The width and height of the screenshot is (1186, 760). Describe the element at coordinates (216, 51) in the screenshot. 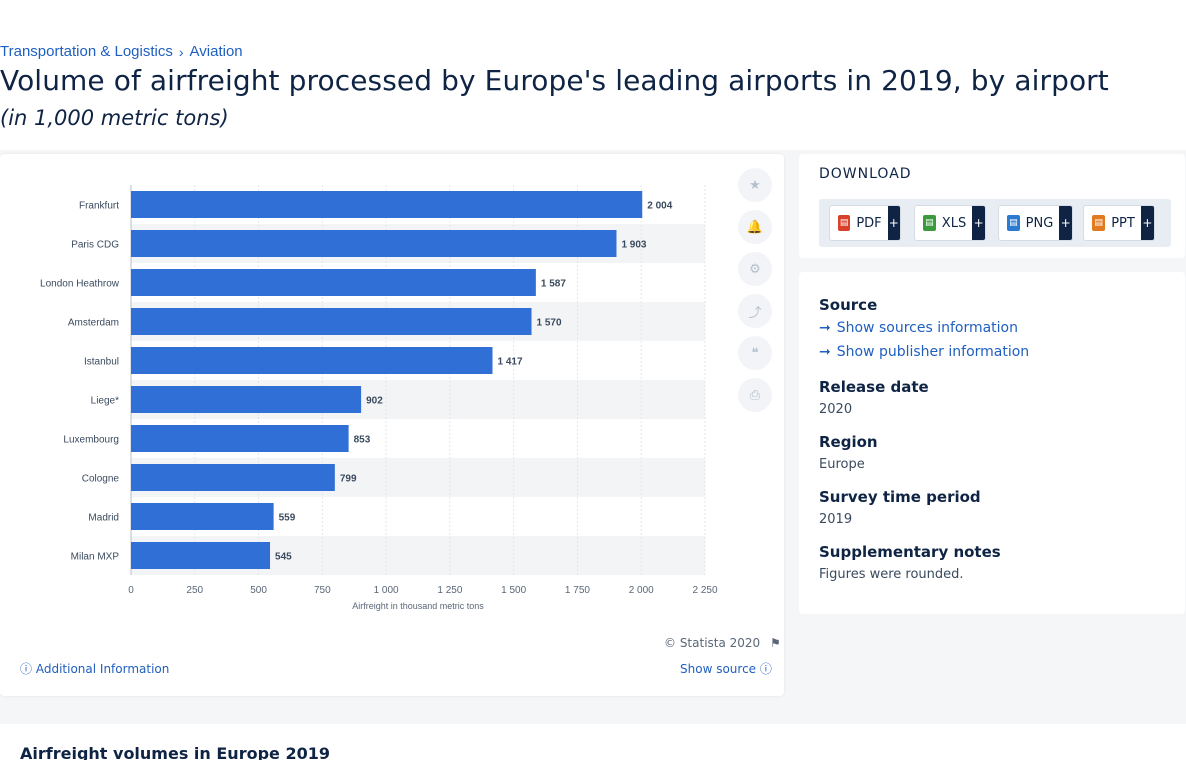

I see `breadcrumb-aviation: Aviation` at that location.